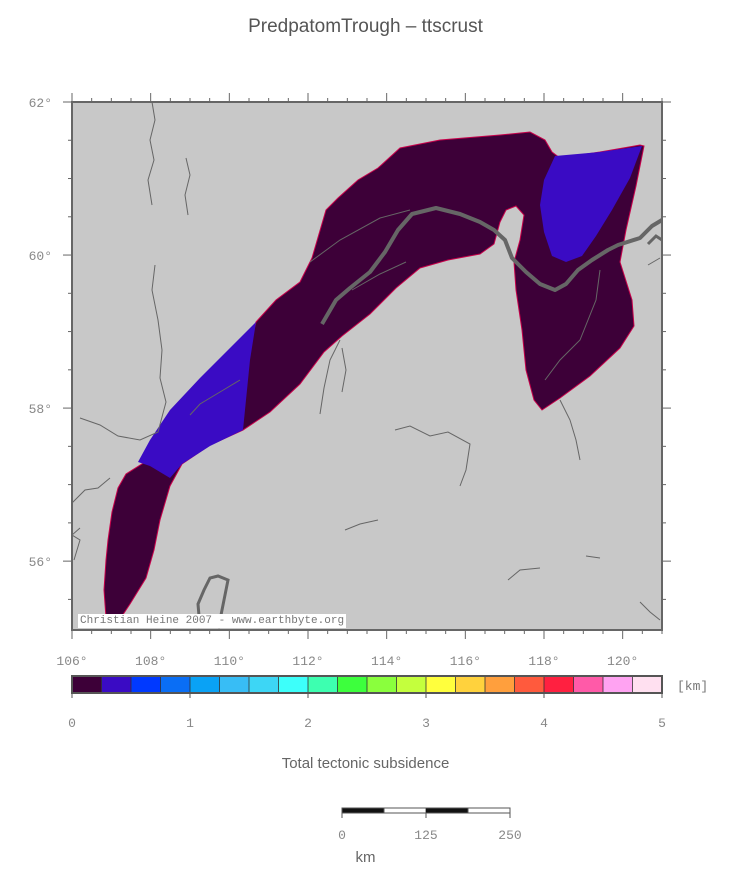 This screenshot has height=885, width=731. I want to click on map-title: PredpatomTrough – ttscrust, so click(365, 26).